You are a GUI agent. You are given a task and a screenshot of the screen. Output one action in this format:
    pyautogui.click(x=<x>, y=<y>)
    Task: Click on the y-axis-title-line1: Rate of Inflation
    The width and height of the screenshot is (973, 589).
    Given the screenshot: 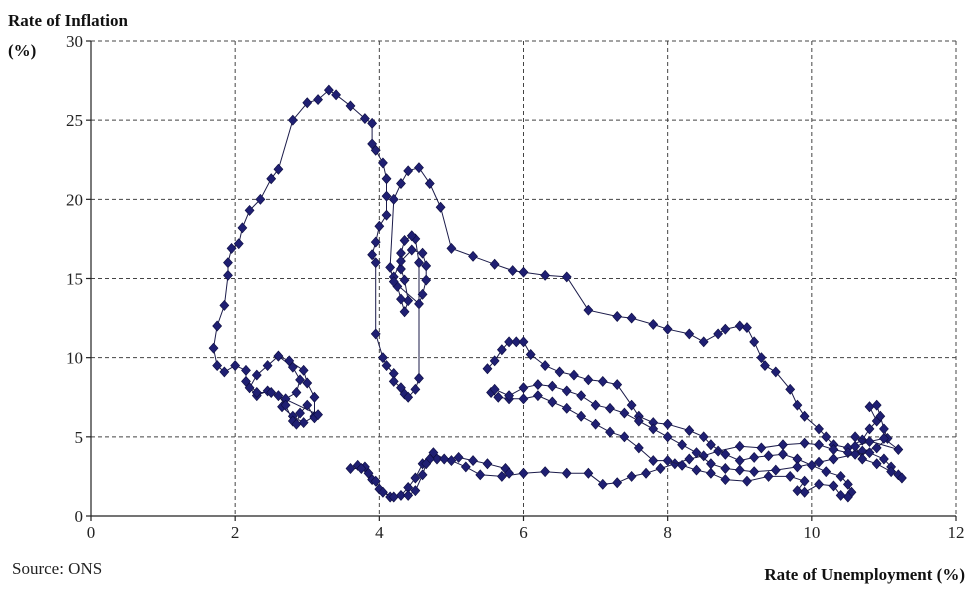 What is the action you would take?
    pyautogui.click(x=68, y=20)
    